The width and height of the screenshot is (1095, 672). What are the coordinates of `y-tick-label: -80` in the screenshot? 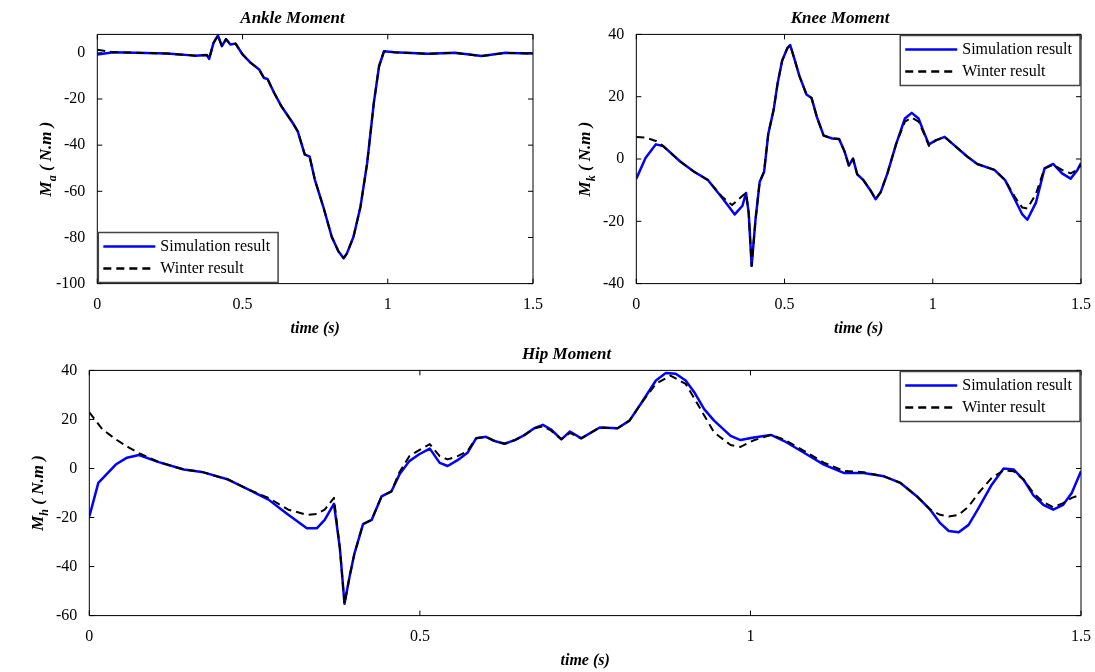 It's located at (75, 236).